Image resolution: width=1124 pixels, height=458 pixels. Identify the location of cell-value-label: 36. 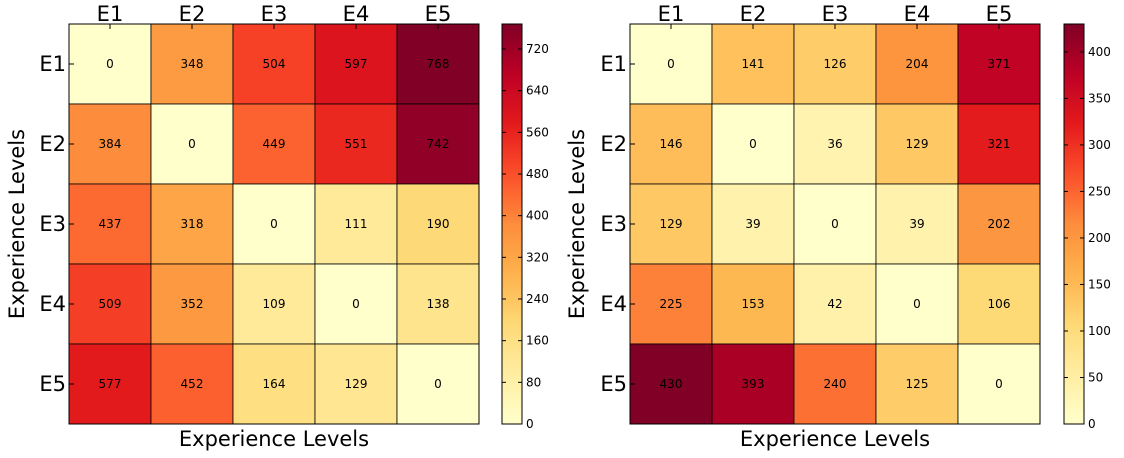
(834, 144).